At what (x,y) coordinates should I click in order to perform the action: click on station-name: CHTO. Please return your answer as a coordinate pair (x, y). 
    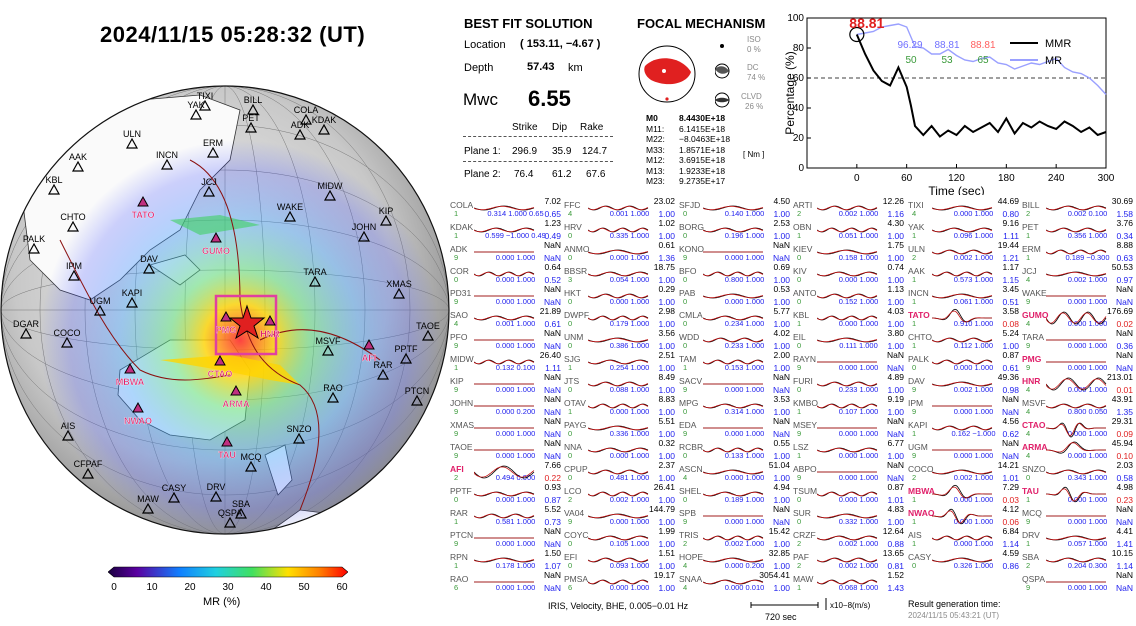
    Looking at the image, I should click on (920, 337).